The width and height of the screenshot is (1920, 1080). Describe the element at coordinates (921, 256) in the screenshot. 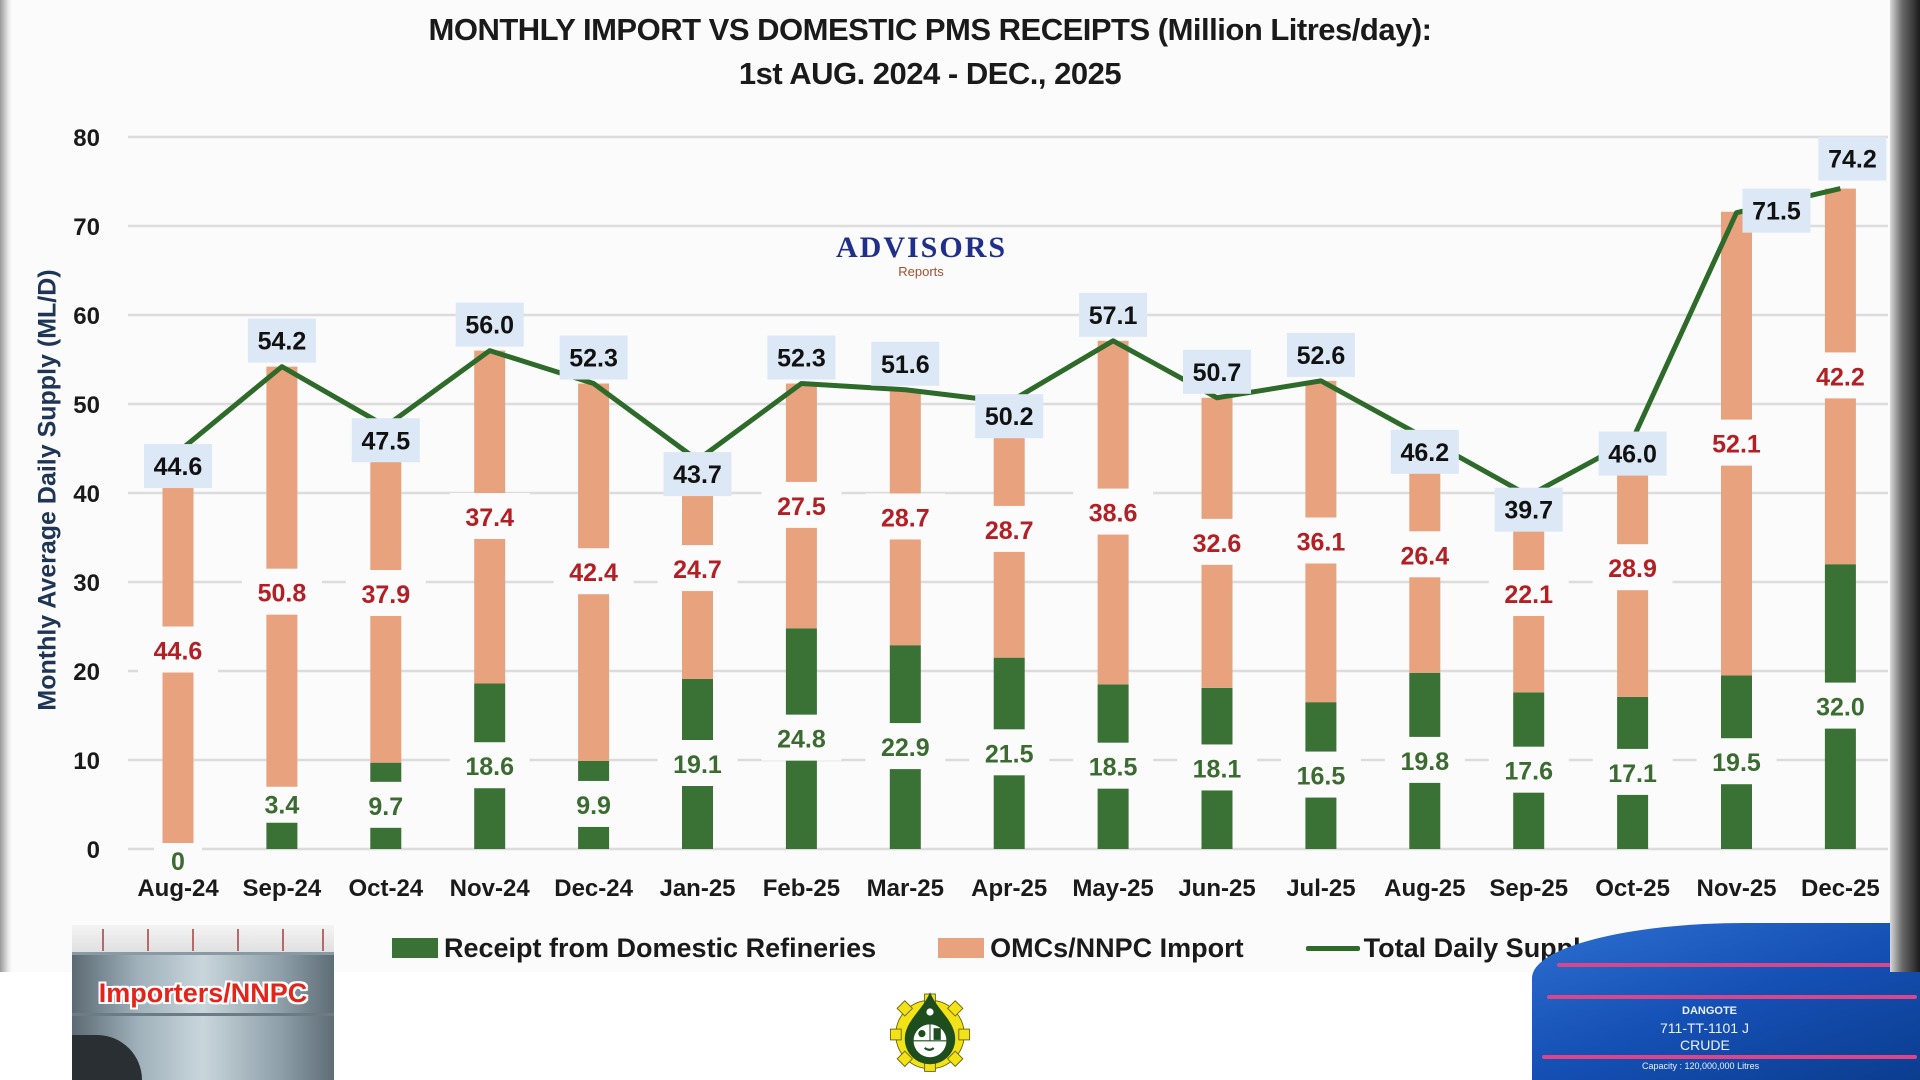

I see `advisors-watermark: ADVISORS Reports` at that location.